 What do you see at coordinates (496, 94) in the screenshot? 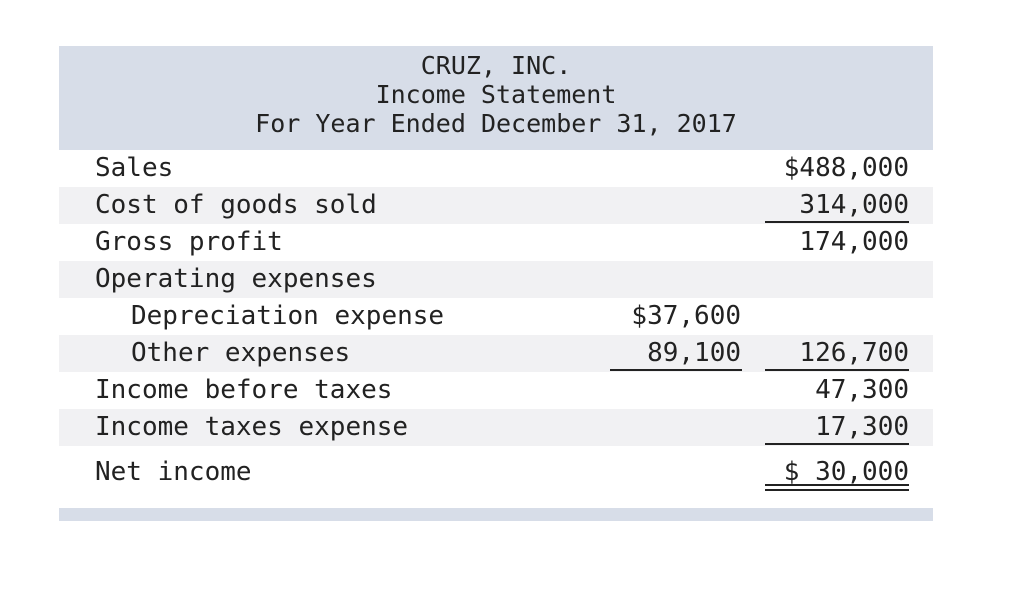
I see `statement-title: Income Statement` at bounding box center [496, 94].